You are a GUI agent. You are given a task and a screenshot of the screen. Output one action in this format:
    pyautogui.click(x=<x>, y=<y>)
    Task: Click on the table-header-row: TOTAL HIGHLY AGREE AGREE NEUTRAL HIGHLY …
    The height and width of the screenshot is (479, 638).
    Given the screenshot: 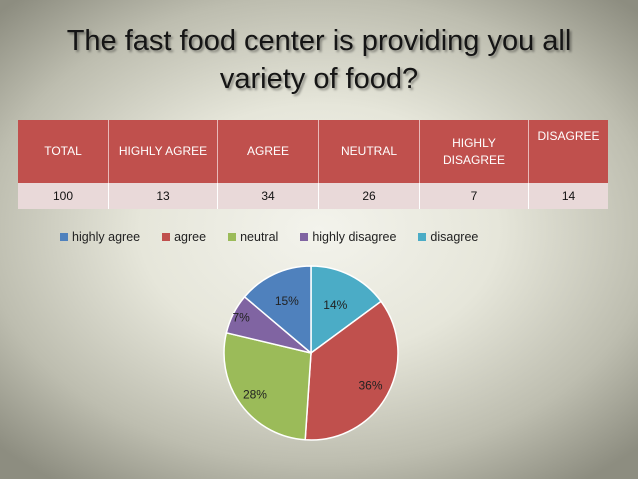 What is the action you would take?
    pyautogui.click(x=313, y=151)
    